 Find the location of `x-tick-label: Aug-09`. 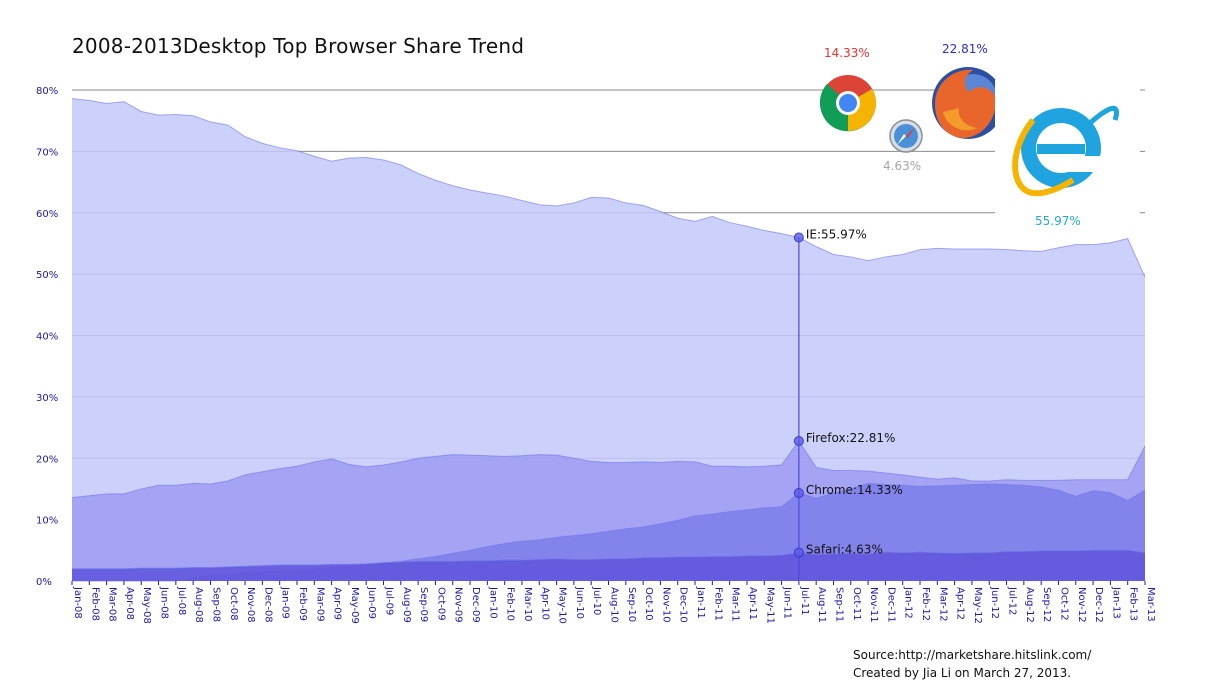

x-tick-label: Aug-09 is located at coordinates (406, 605).